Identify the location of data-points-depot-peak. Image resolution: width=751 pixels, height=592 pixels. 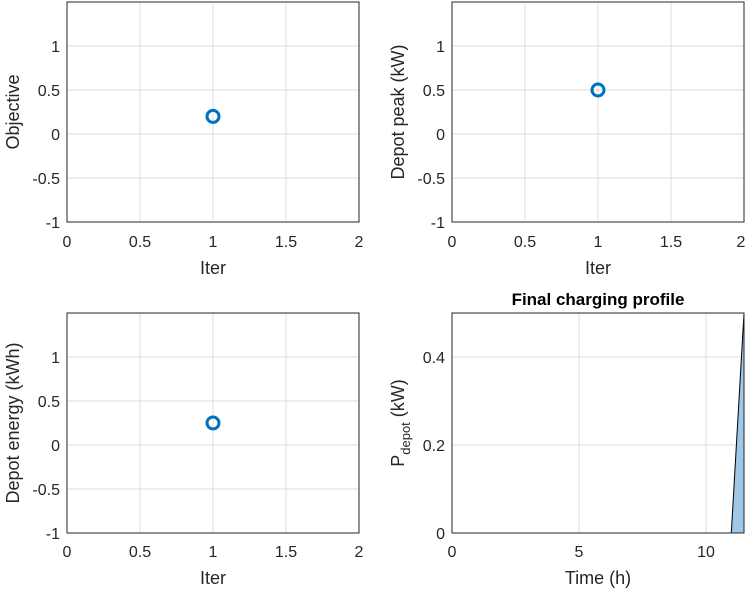
(598, 90).